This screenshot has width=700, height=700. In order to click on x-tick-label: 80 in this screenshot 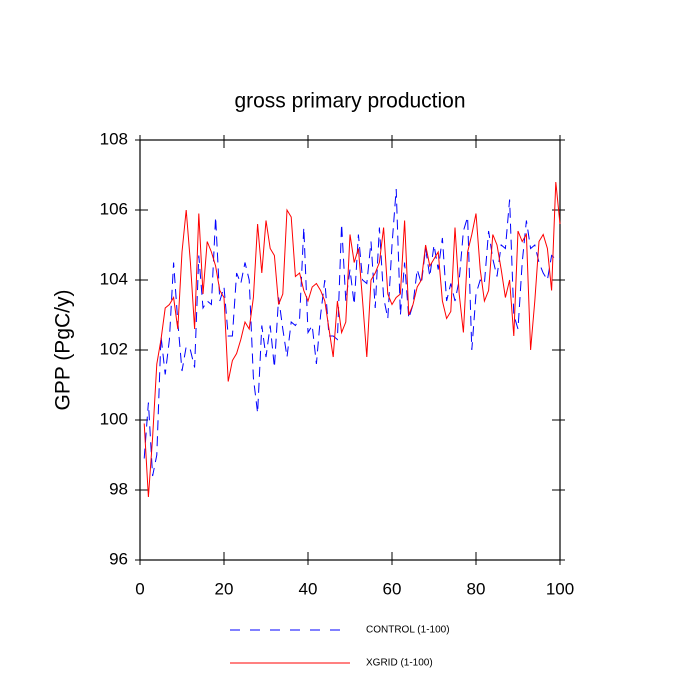, I will do `click(476, 588)`.